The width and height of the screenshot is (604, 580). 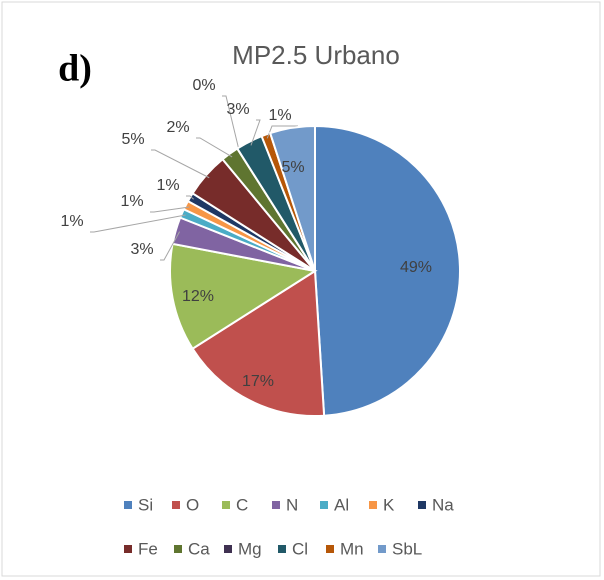 I want to click on legend-label: SbL, so click(x=407, y=548).